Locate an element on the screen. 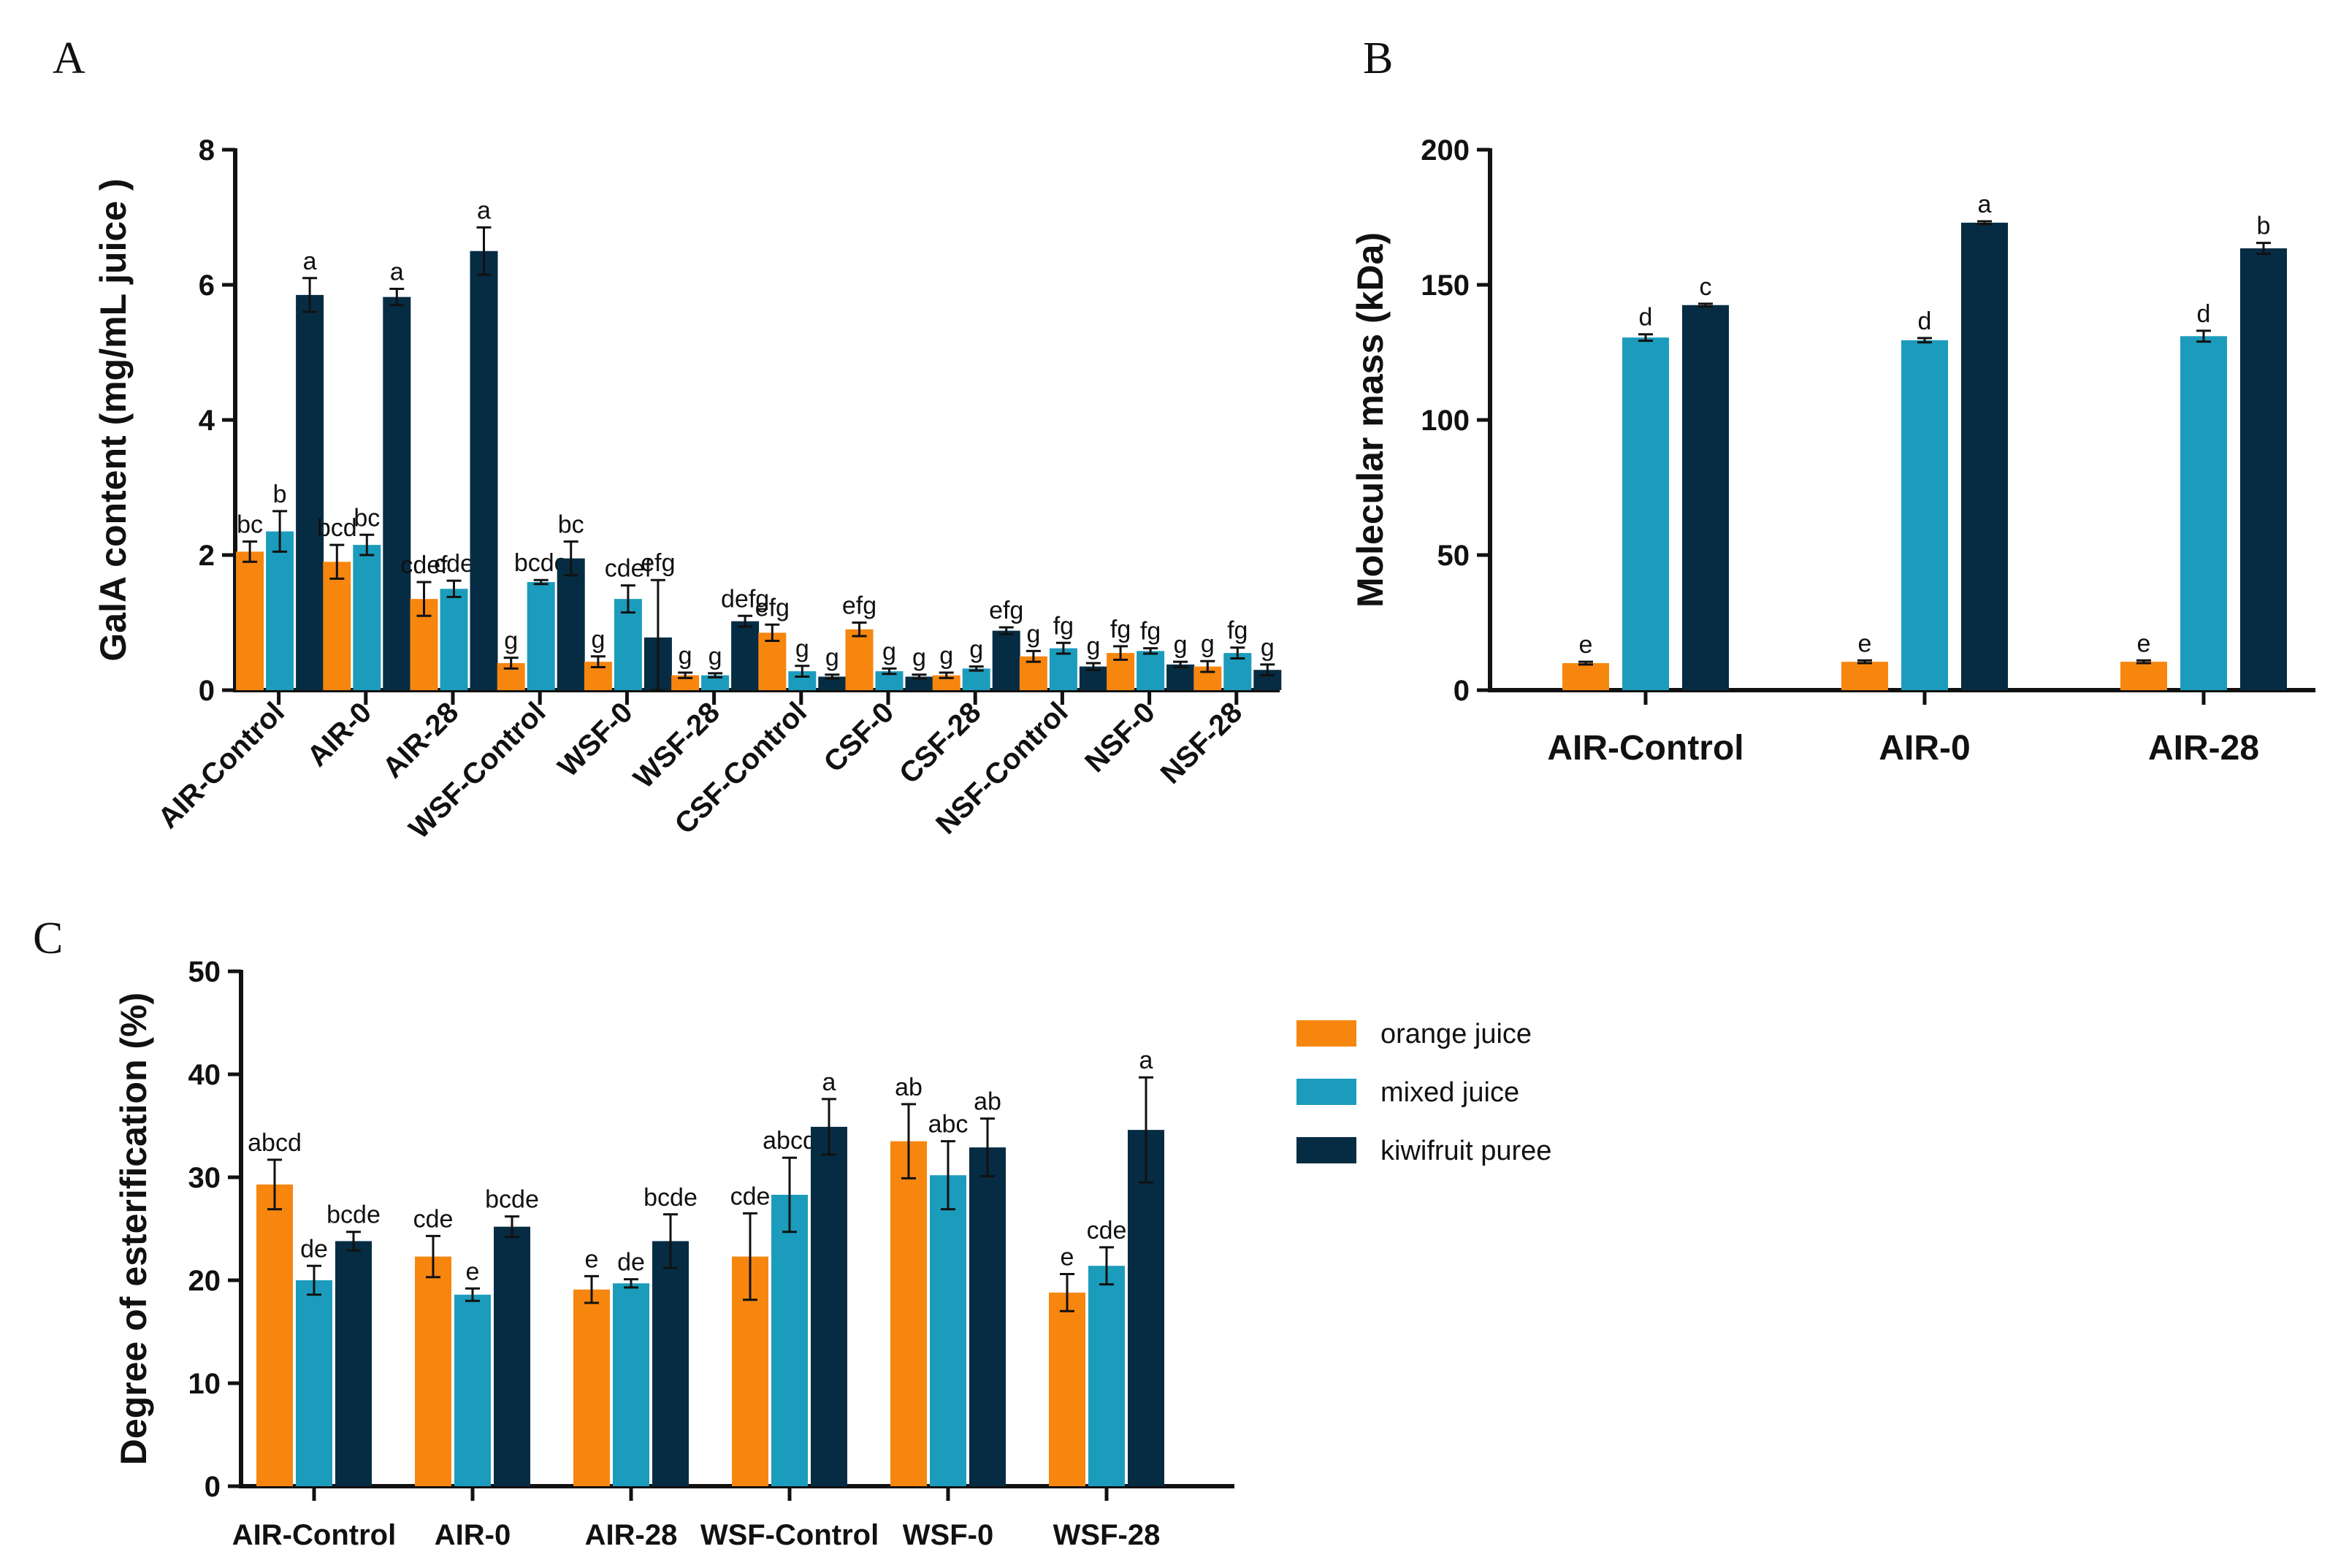 The width and height of the screenshot is (2349, 1568). legend-swatch-kiwi is located at coordinates (1326, 1150).